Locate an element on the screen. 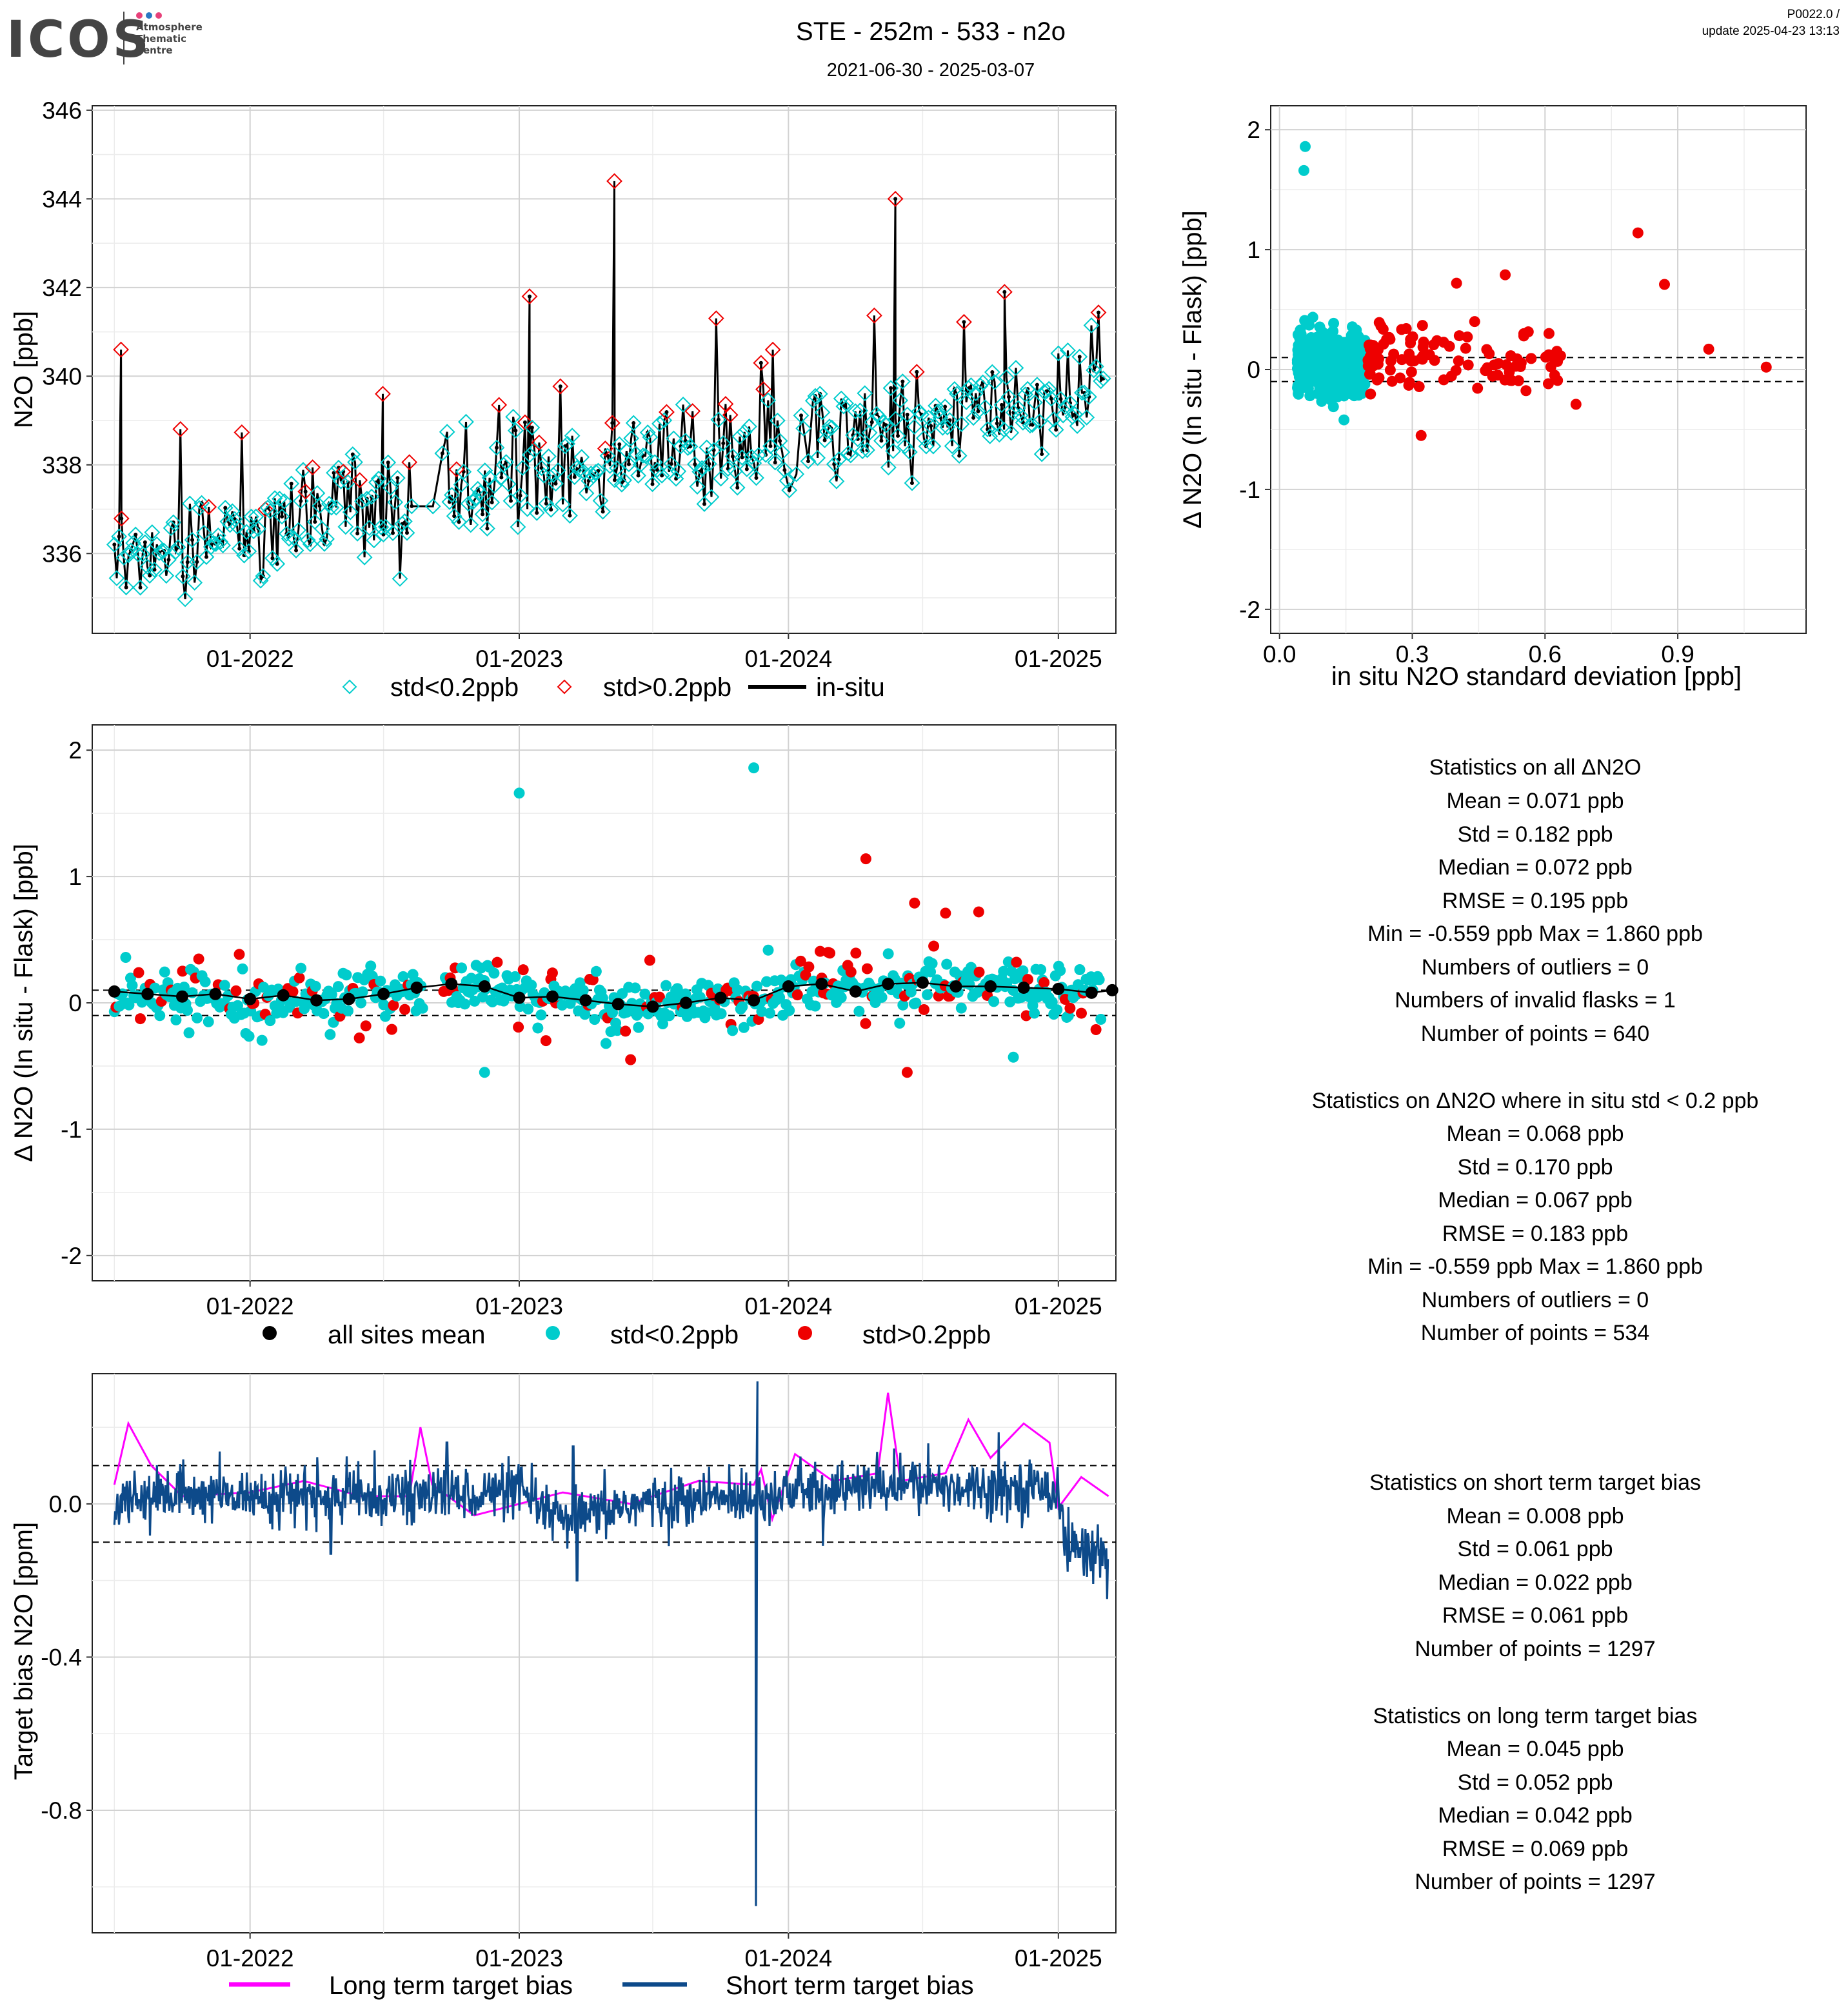  timeseries-xtick-label-1: 01-2023 is located at coordinates (519, 659).